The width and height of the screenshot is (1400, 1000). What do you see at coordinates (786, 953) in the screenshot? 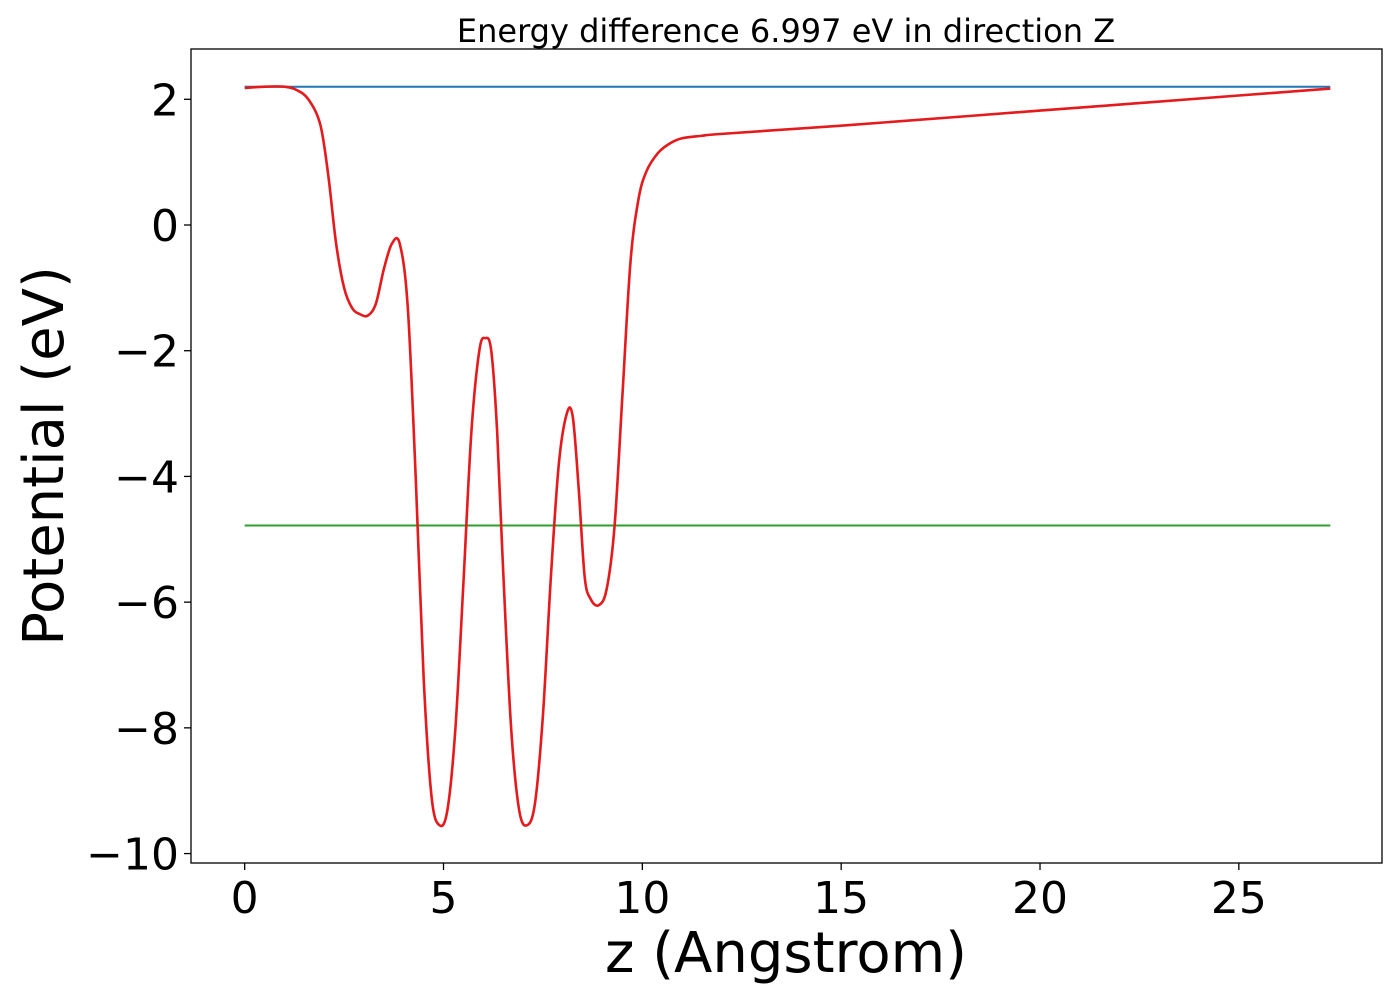
I see `x-axis-label: z (Angstrom)` at bounding box center [786, 953].